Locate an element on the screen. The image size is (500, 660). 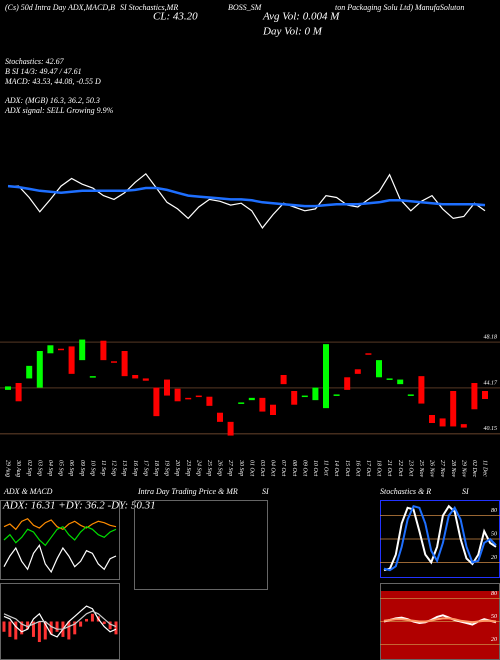
x-tick-label: 01 Oct is located at coordinates (251, 468).